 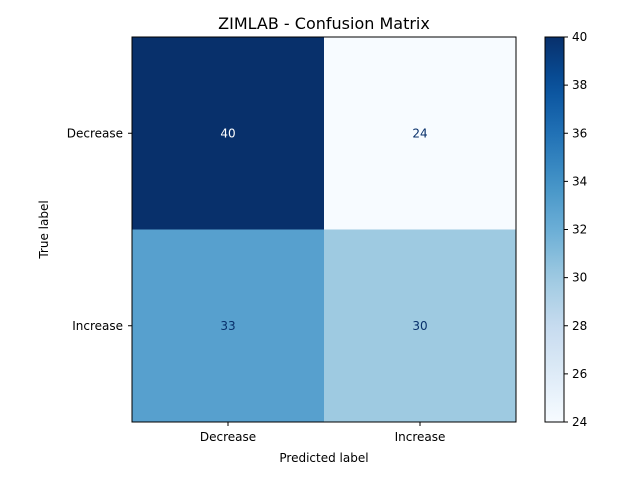 What do you see at coordinates (97, 326) in the screenshot?
I see `y-tick-label: Increase` at bounding box center [97, 326].